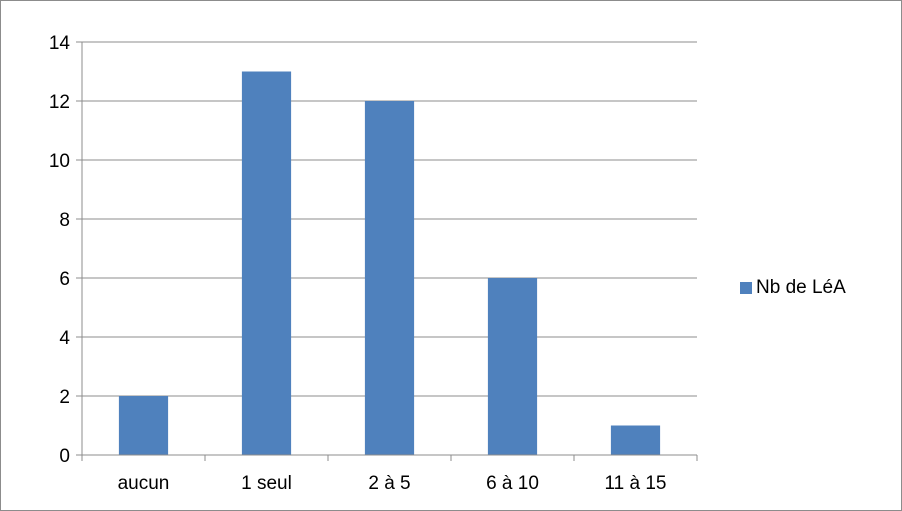  What do you see at coordinates (266, 483) in the screenshot?
I see `x-category-label-2: 1 seul` at bounding box center [266, 483].